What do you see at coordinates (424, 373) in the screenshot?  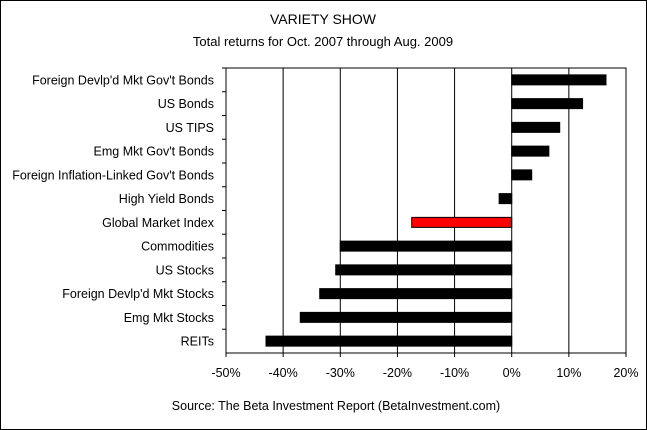 I see `tick-labels: -50% -40% -30% -20% -10% 0% 10% 20%` at bounding box center [424, 373].